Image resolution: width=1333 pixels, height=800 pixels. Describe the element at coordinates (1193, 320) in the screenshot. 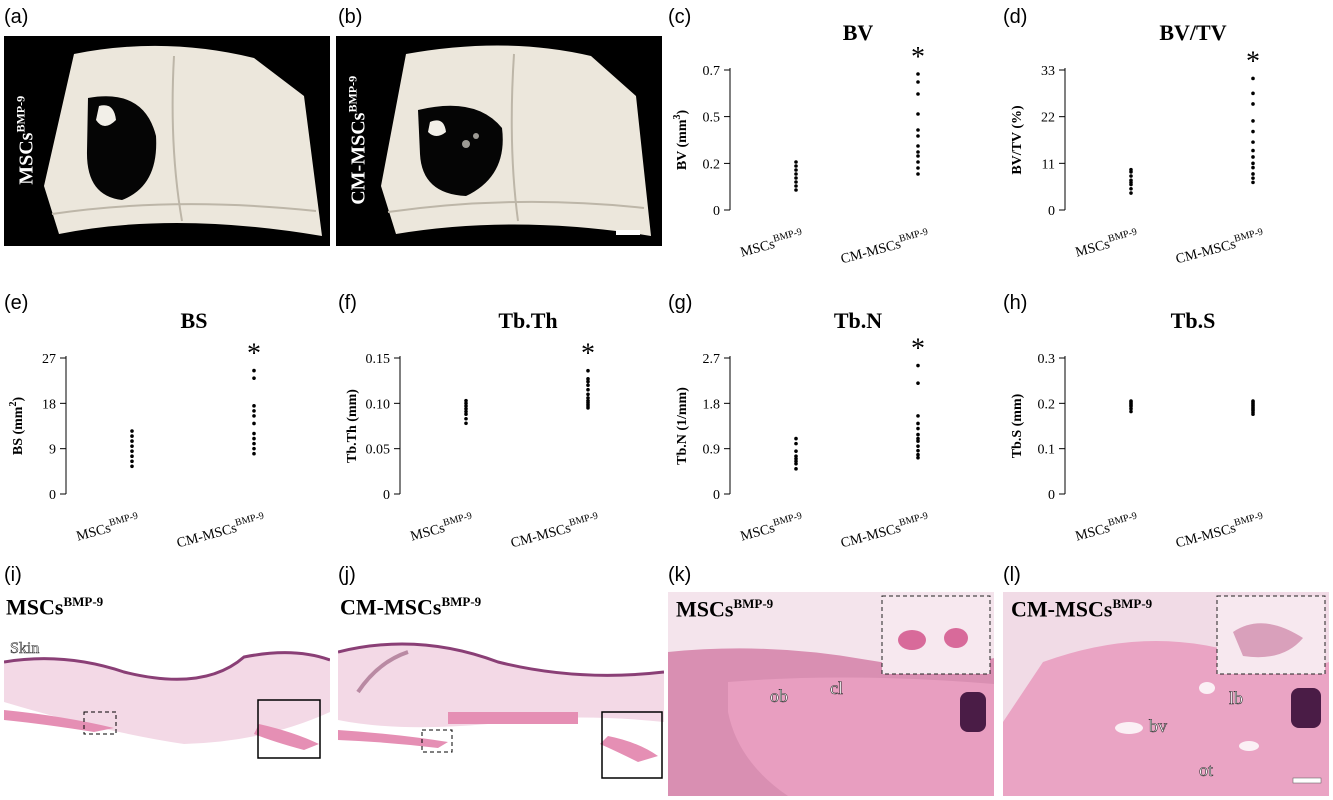

I see `chart-title: Tb.S` at that location.